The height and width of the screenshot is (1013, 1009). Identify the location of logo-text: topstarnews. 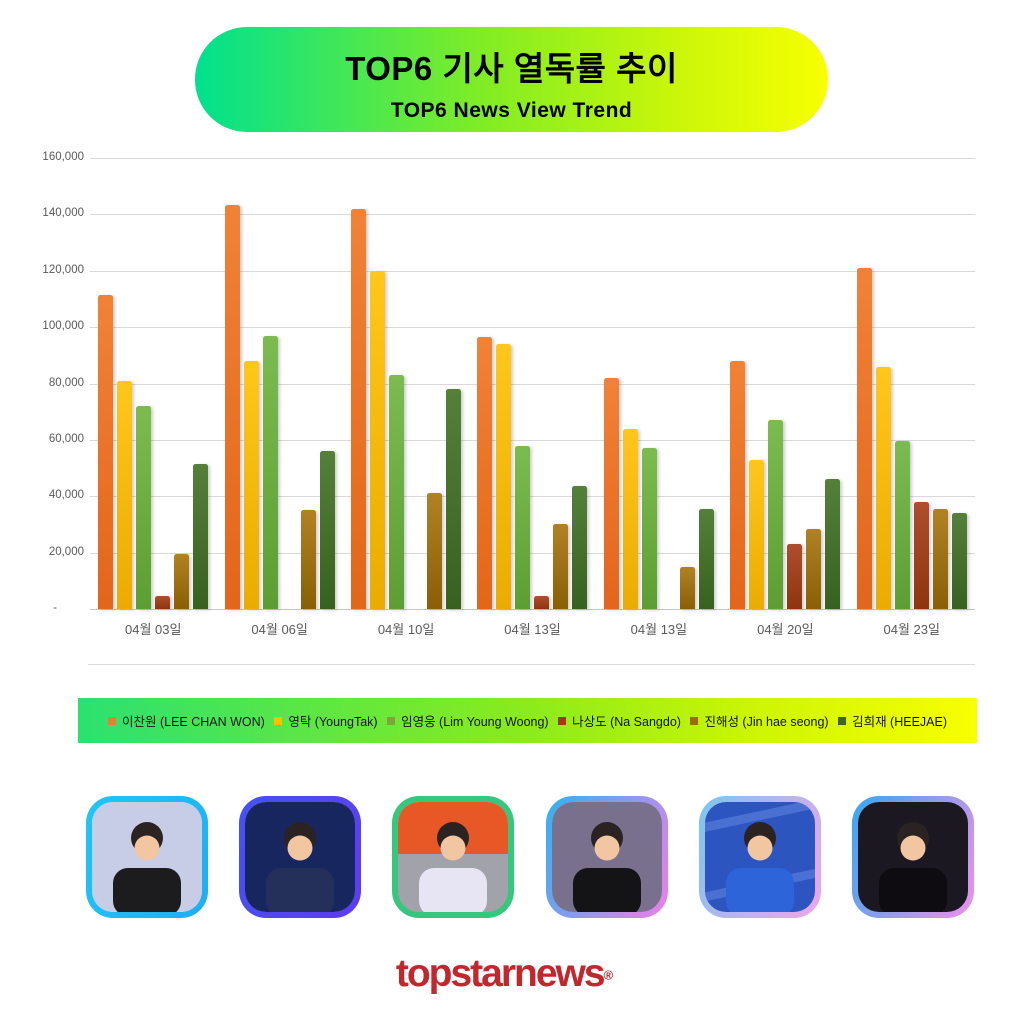
(500, 973).